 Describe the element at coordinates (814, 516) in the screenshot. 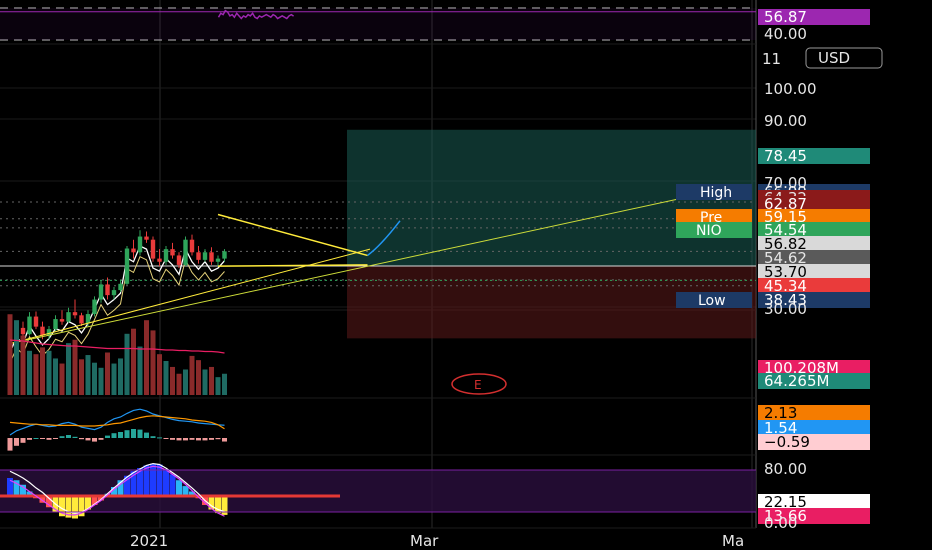

I see `osc-tag-bg` at that location.